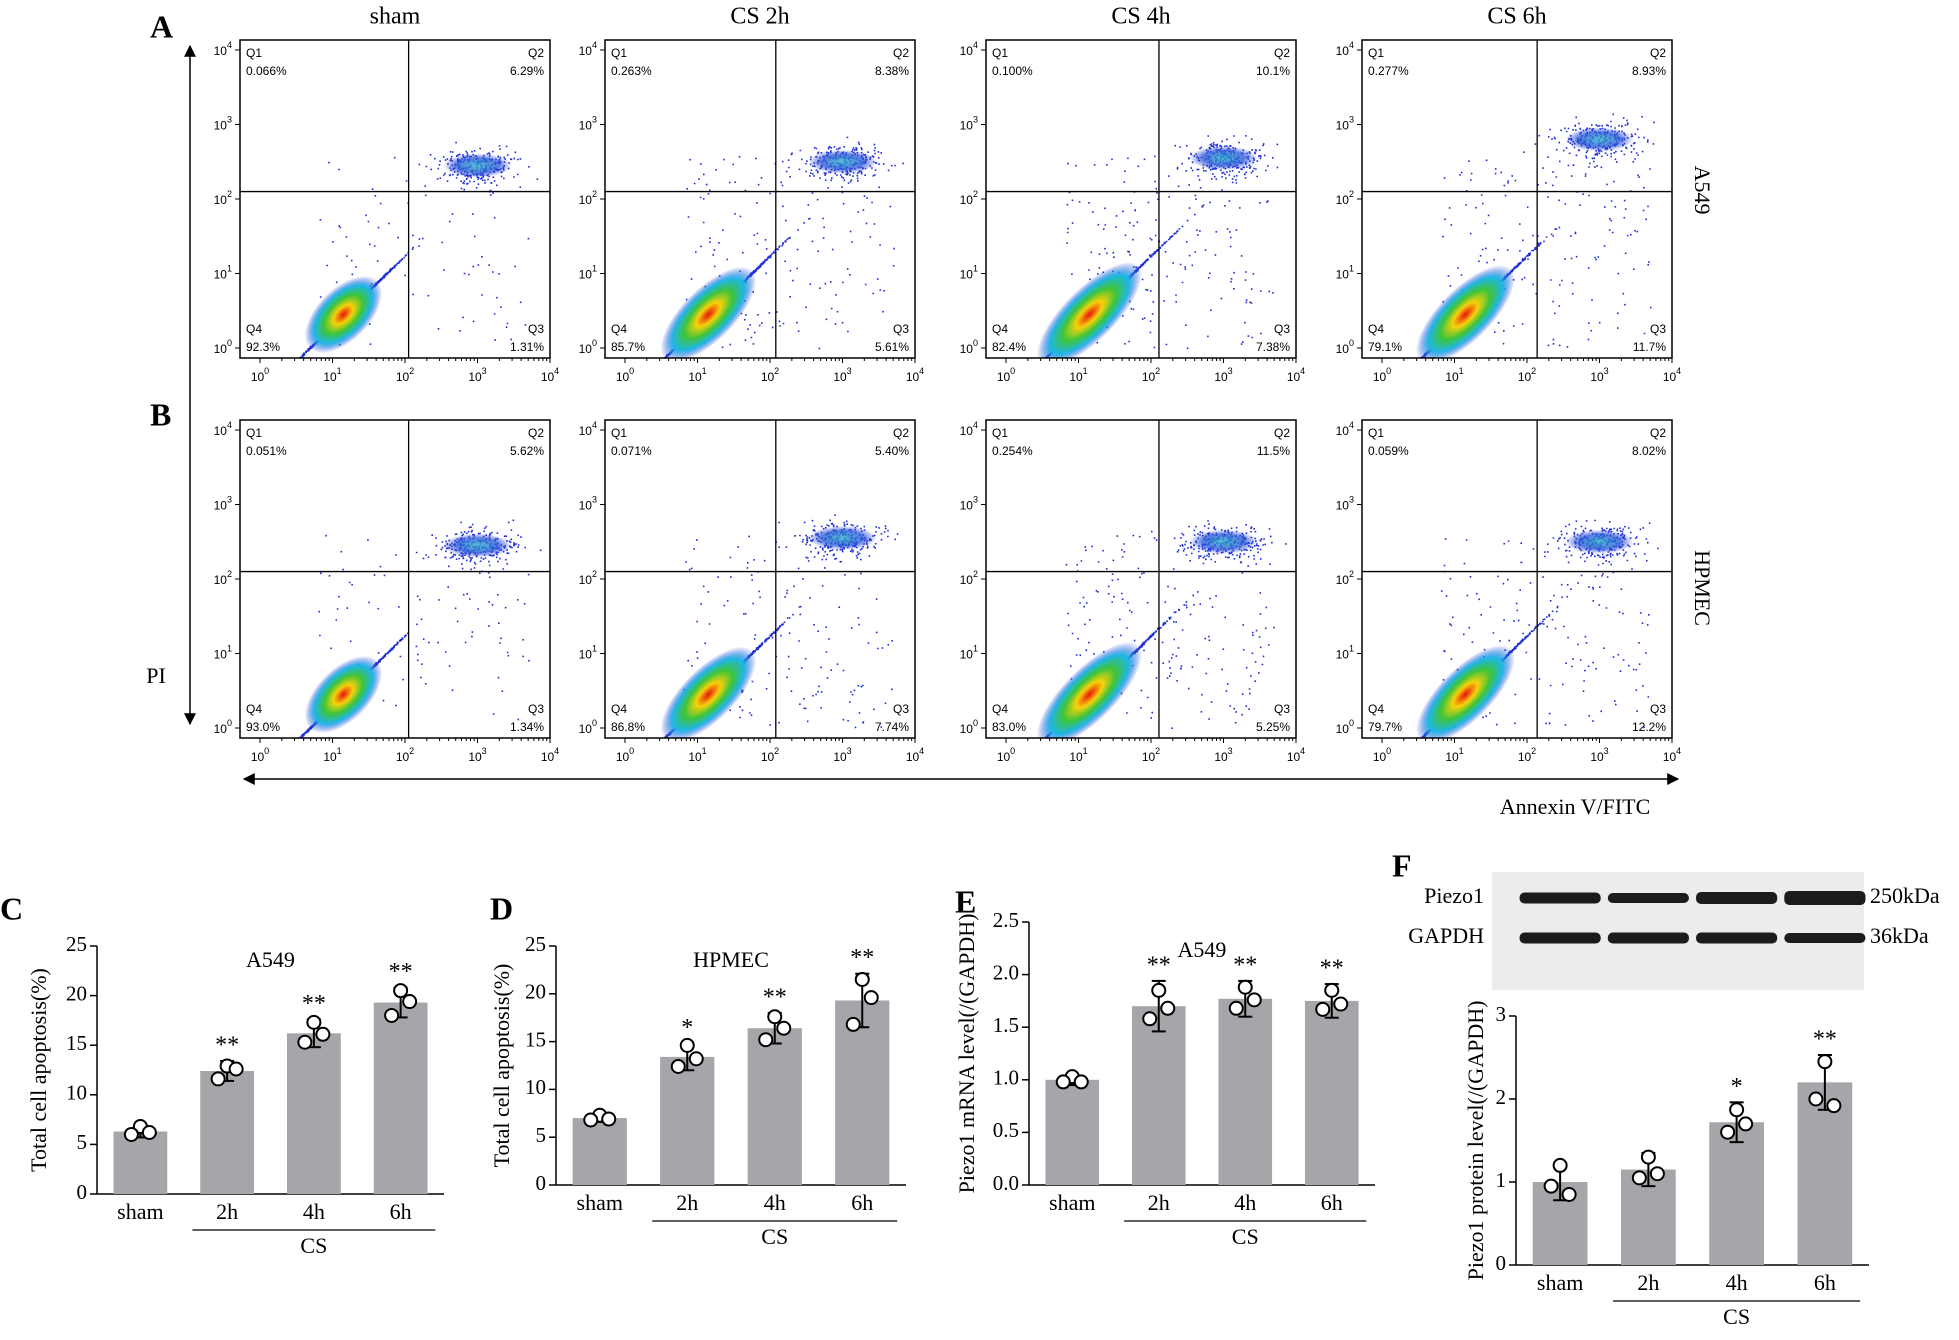 The height and width of the screenshot is (1340, 1959). Describe the element at coordinates (969, 653) in the screenshot. I see `y-tick-label: 10¹` at that location.